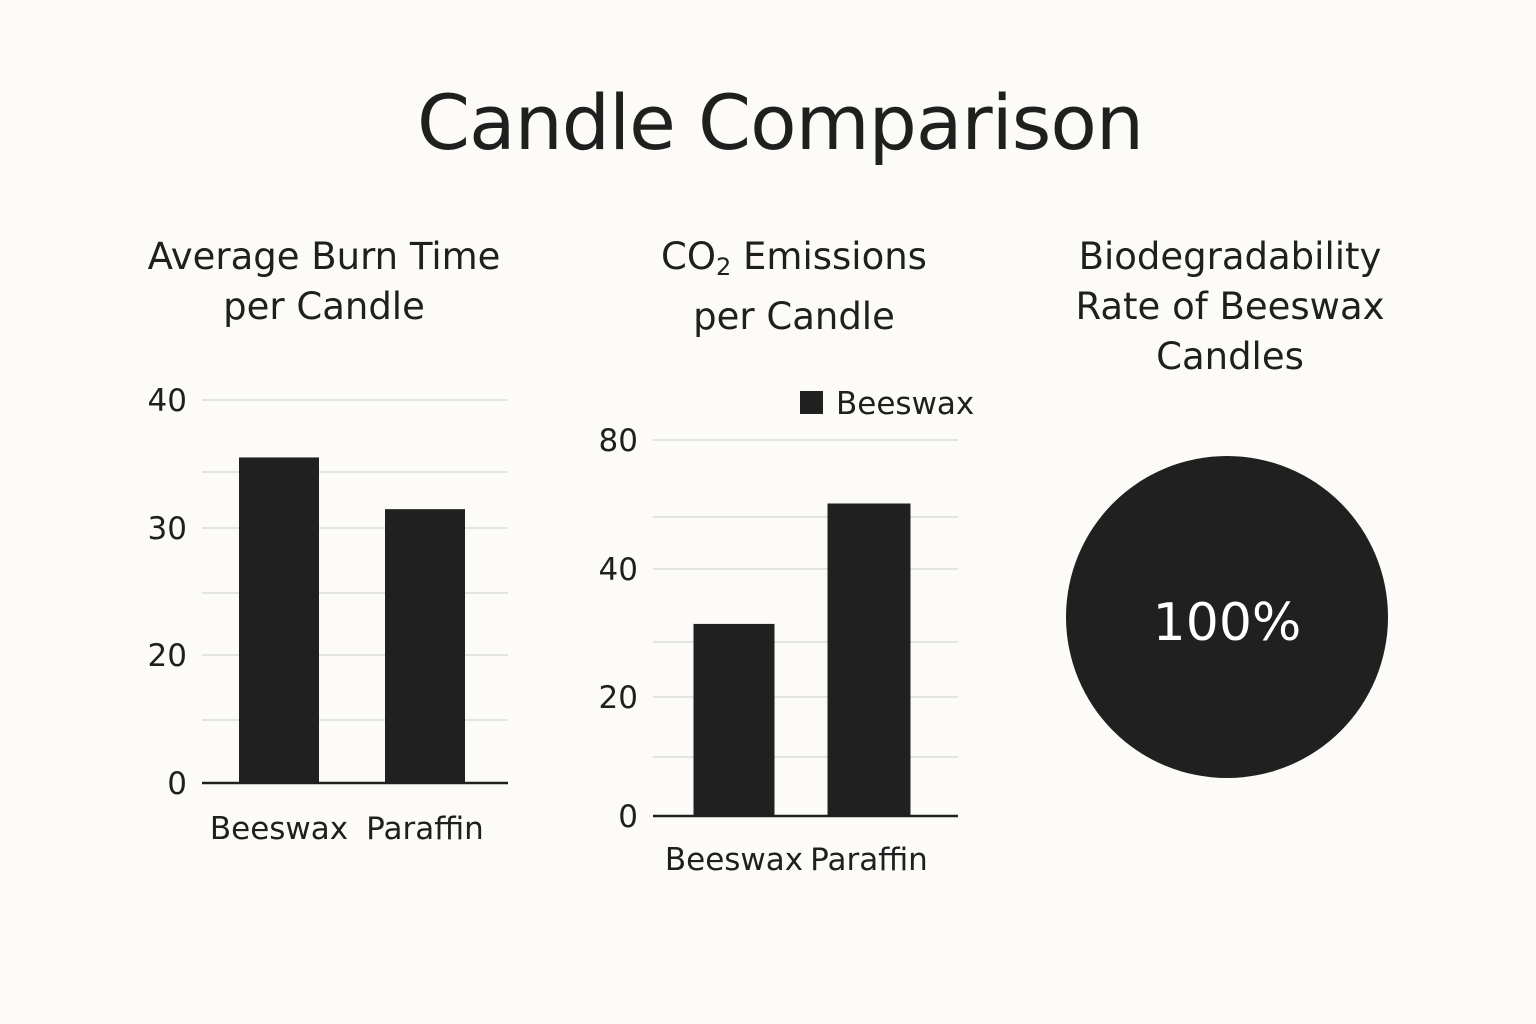  I want to click on co2-title-line1: CO2 Emissions, so click(794, 262).